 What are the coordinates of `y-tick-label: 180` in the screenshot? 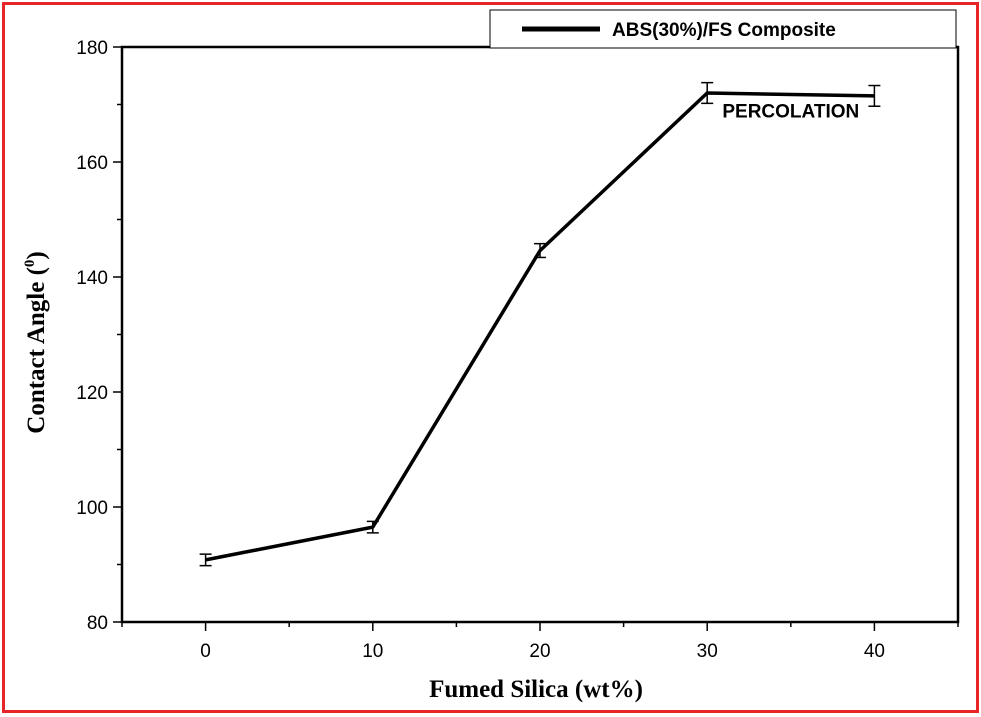 It's located at (92, 48).